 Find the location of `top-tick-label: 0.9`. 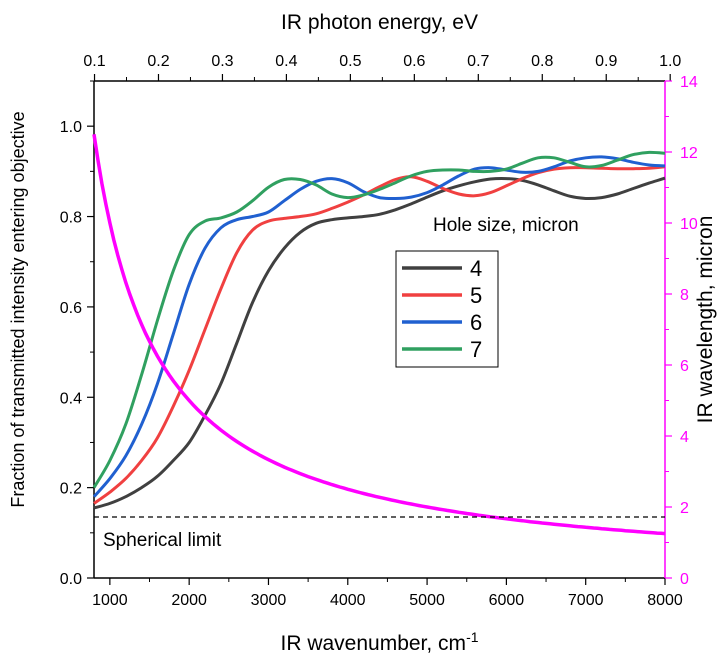

top-tick-label: 0.9 is located at coordinates (606, 61).